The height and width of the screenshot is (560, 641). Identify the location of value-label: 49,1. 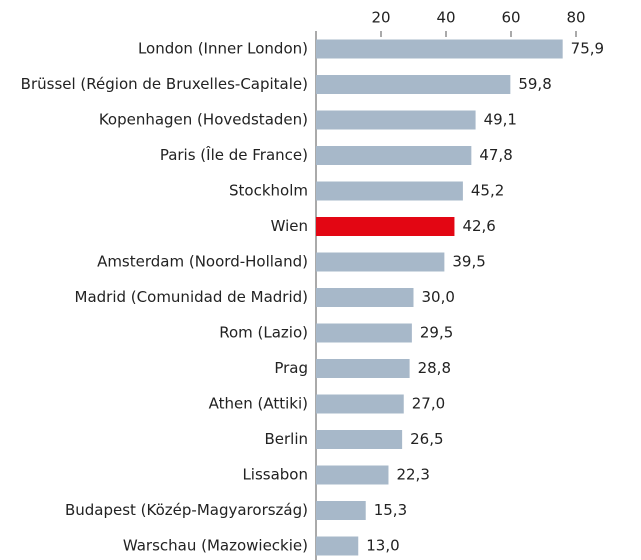
(500, 120).